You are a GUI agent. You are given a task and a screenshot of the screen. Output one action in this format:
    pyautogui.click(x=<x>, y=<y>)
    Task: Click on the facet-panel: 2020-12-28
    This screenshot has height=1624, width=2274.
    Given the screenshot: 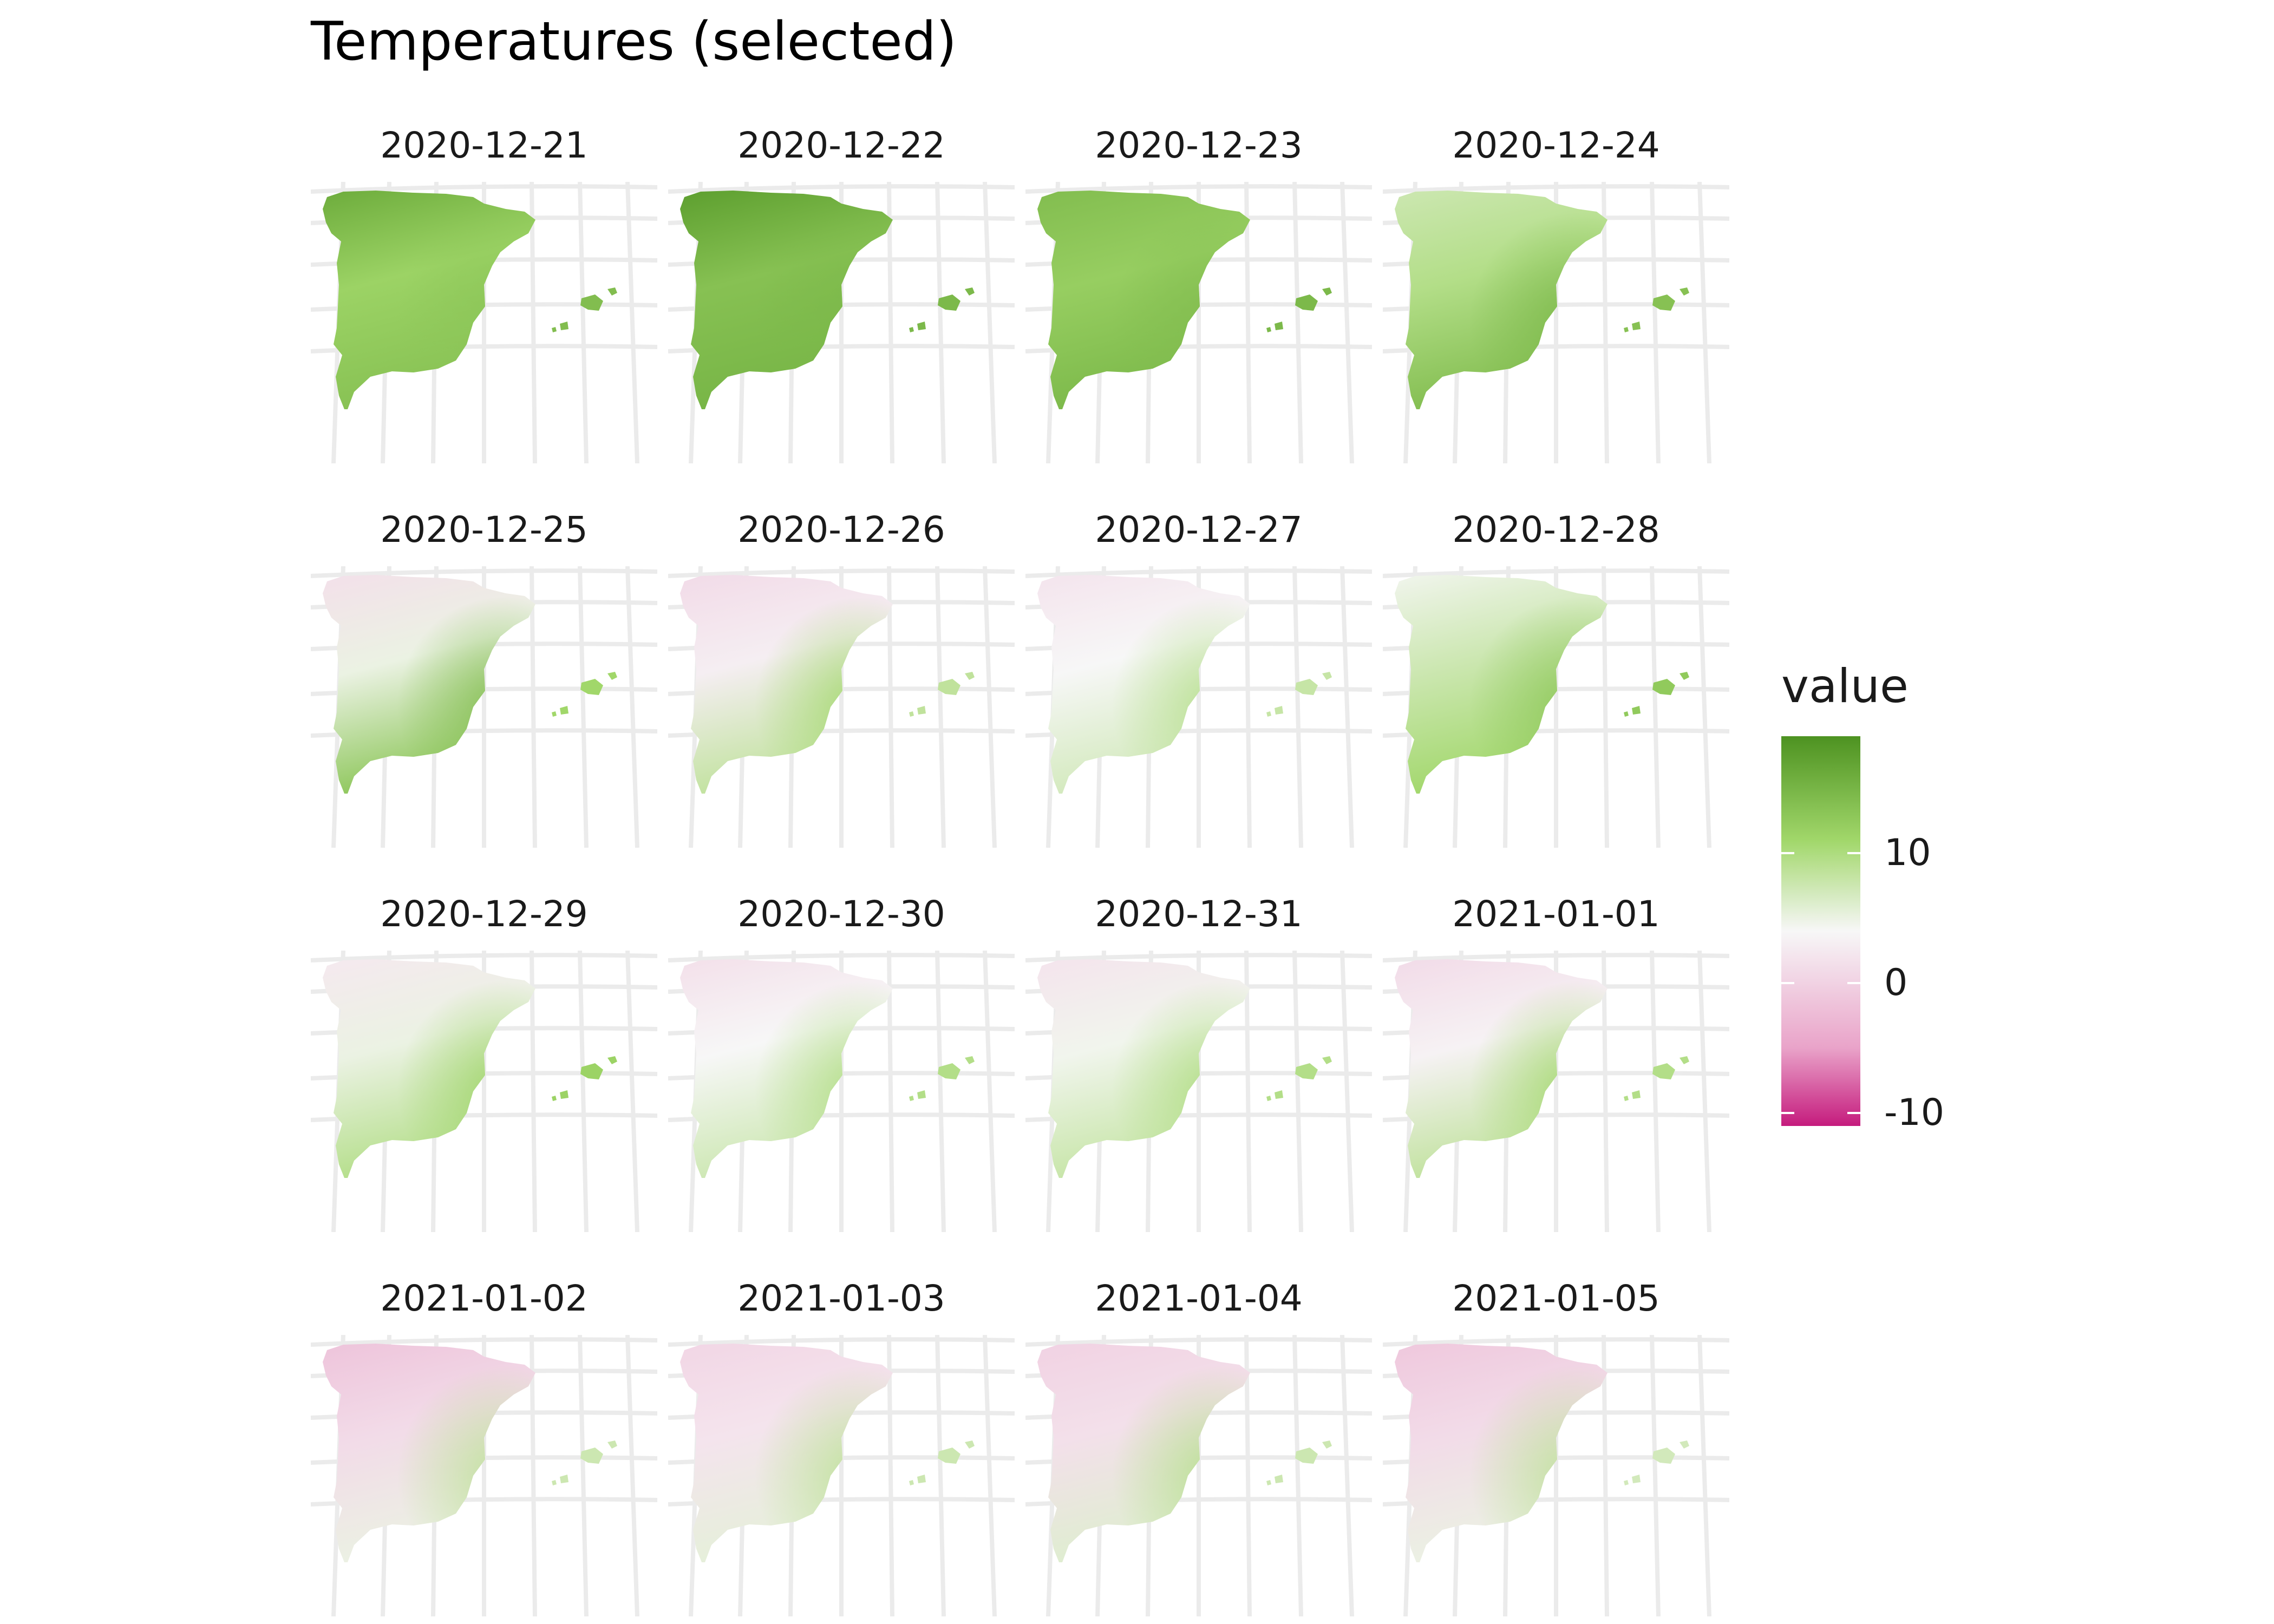 What is the action you would take?
    pyautogui.click(x=1556, y=680)
    